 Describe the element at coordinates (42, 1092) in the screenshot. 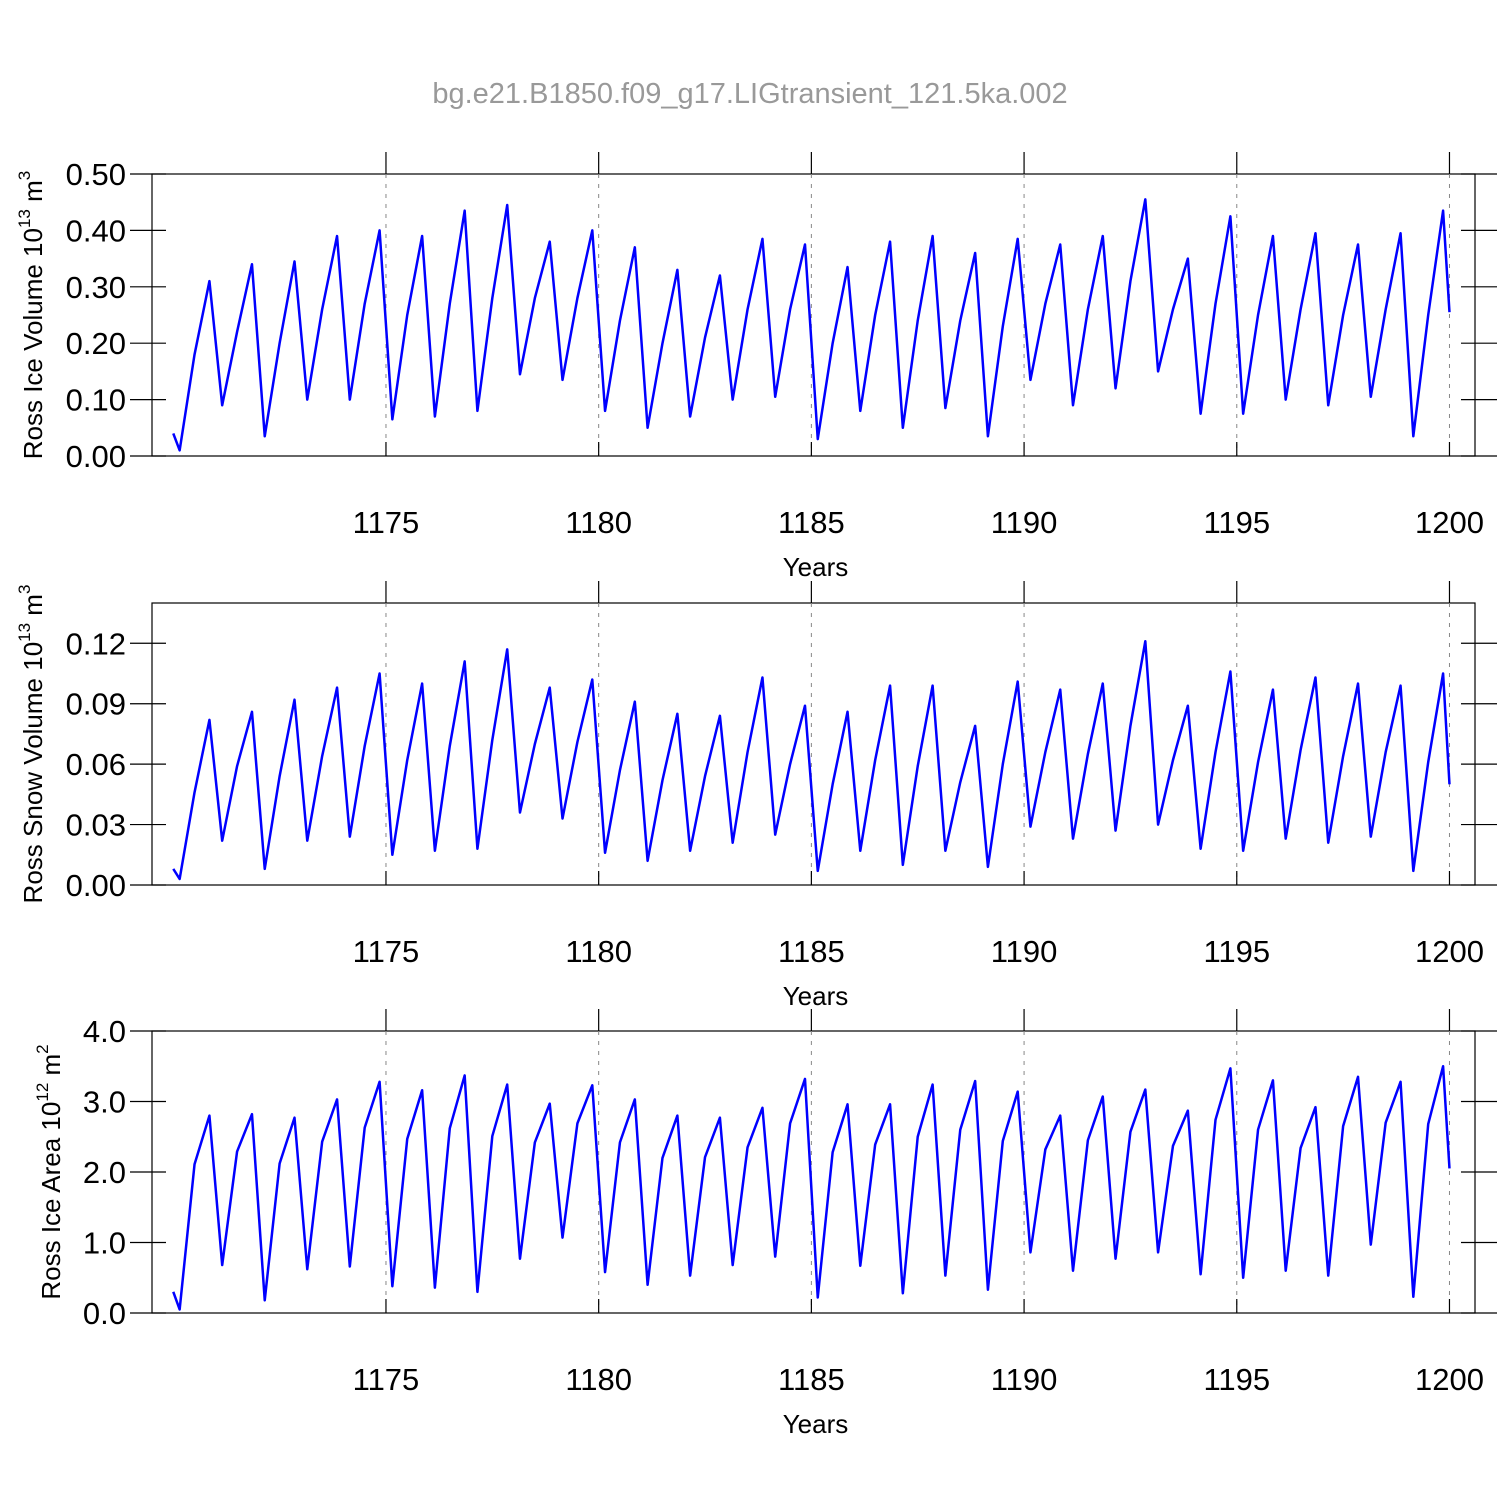

I see `y-axis-title-exponent: 12` at that location.